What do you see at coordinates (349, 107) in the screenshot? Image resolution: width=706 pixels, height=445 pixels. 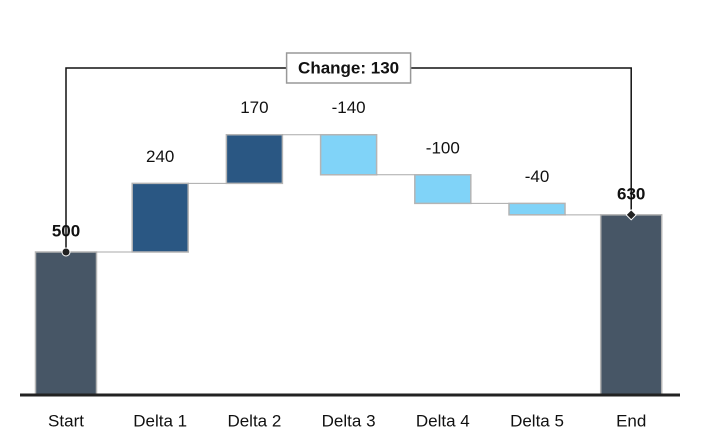 I see `value-label: -140` at bounding box center [349, 107].